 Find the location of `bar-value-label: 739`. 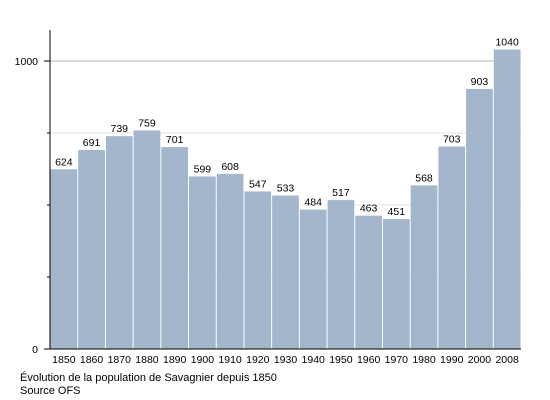

bar-value-label: 739 is located at coordinates (119, 129).